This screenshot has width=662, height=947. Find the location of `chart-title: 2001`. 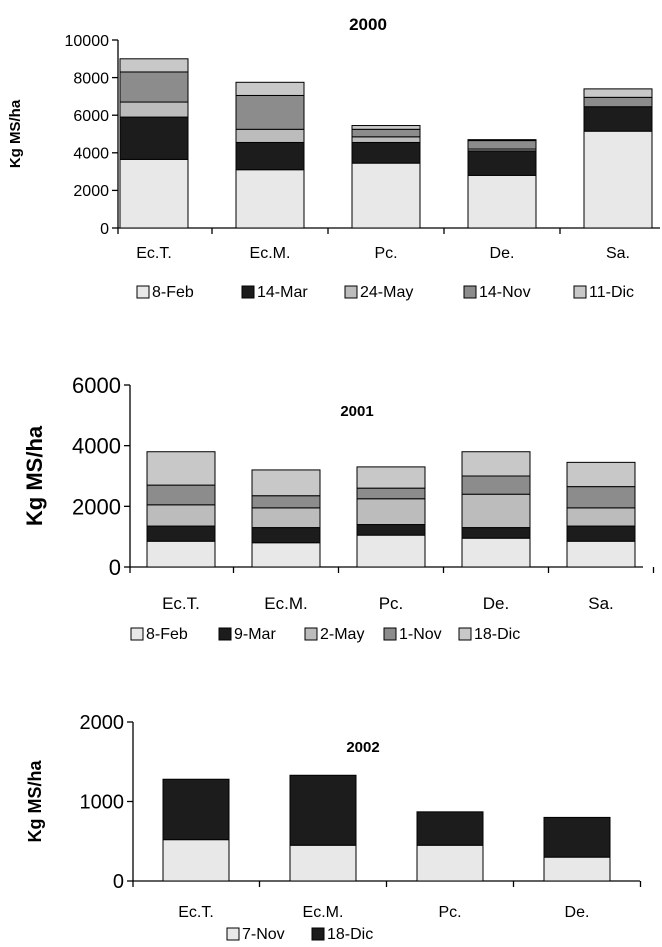

chart-title: 2001 is located at coordinates (356, 411).